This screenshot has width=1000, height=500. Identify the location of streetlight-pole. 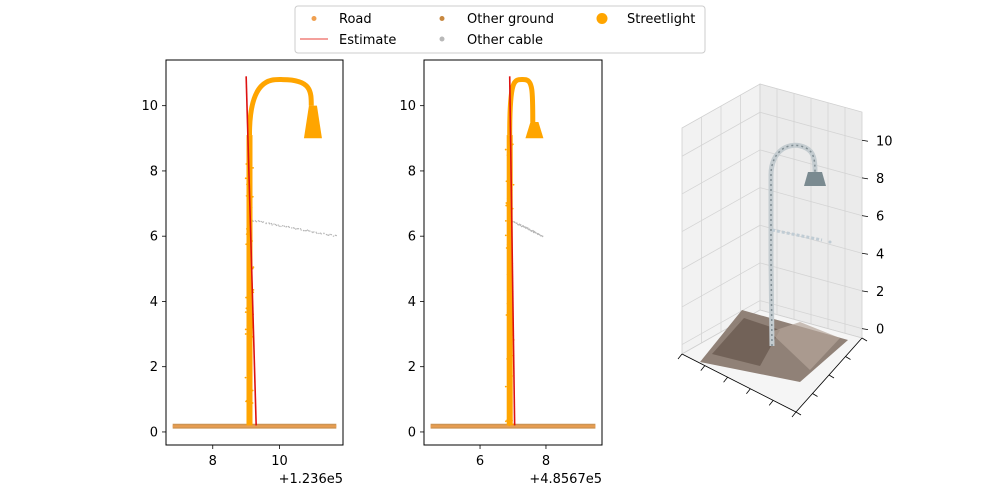
(509, 280).